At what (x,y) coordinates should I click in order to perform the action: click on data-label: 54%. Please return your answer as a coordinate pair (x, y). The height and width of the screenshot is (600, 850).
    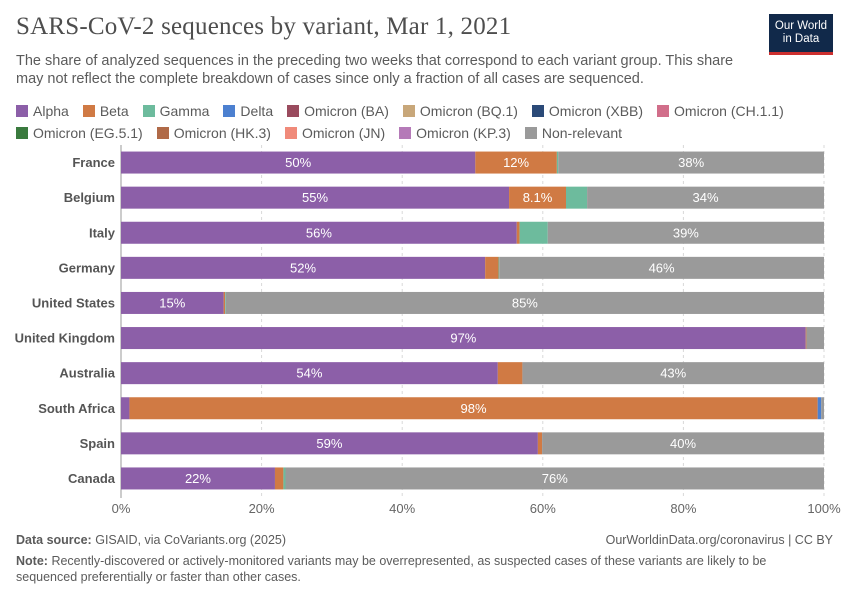
    Looking at the image, I should click on (309, 373).